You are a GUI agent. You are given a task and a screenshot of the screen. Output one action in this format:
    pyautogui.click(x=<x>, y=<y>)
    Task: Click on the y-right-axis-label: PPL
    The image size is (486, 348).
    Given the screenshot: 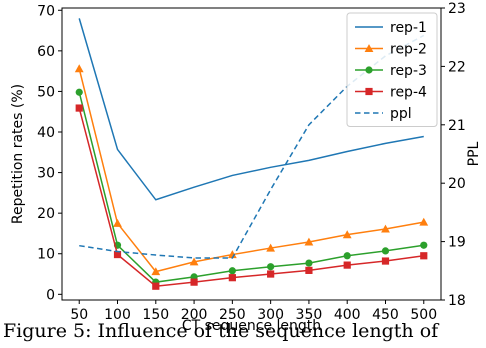 What is the action you would take?
    pyautogui.click(x=474, y=153)
    